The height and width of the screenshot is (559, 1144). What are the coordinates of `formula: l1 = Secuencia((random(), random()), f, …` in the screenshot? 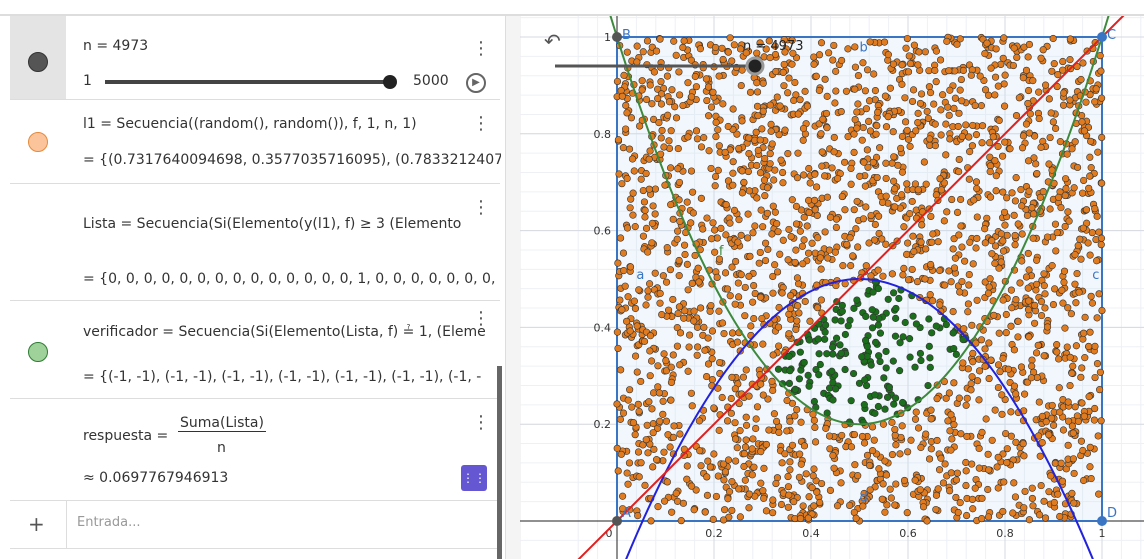 It's located at (250, 124).